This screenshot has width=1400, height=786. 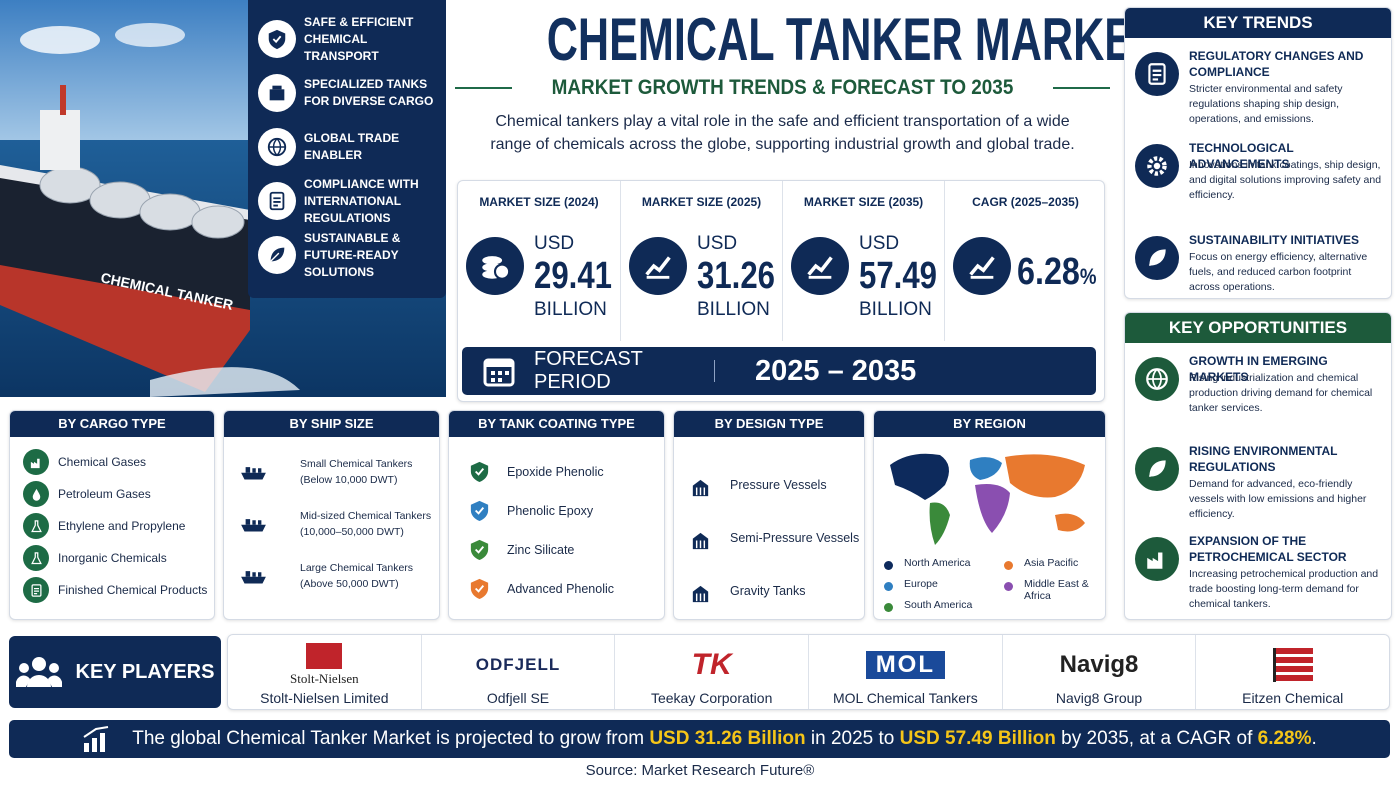 I want to click on design-item: Semi-Pressure Vessels, so click(x=795, y=538).